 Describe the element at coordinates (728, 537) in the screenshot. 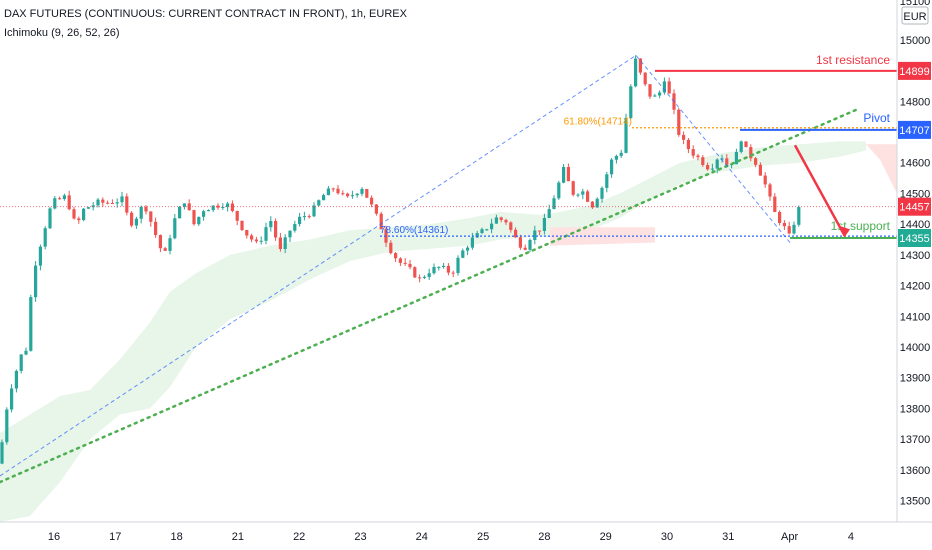

I see `x-tick-label: 31` at that location.